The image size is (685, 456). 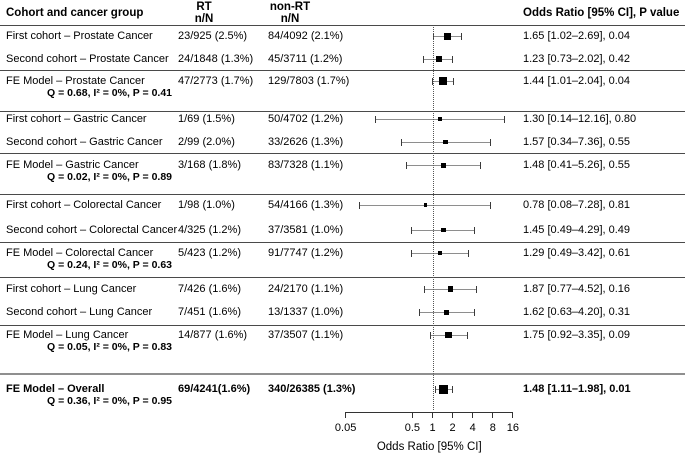 What do you see at coordinates (577, 36) in the screenshot?
I see `row-odds-ratio-text: 1.65 [1.02–2.69], 0.04` at bounding box center [577, 36].